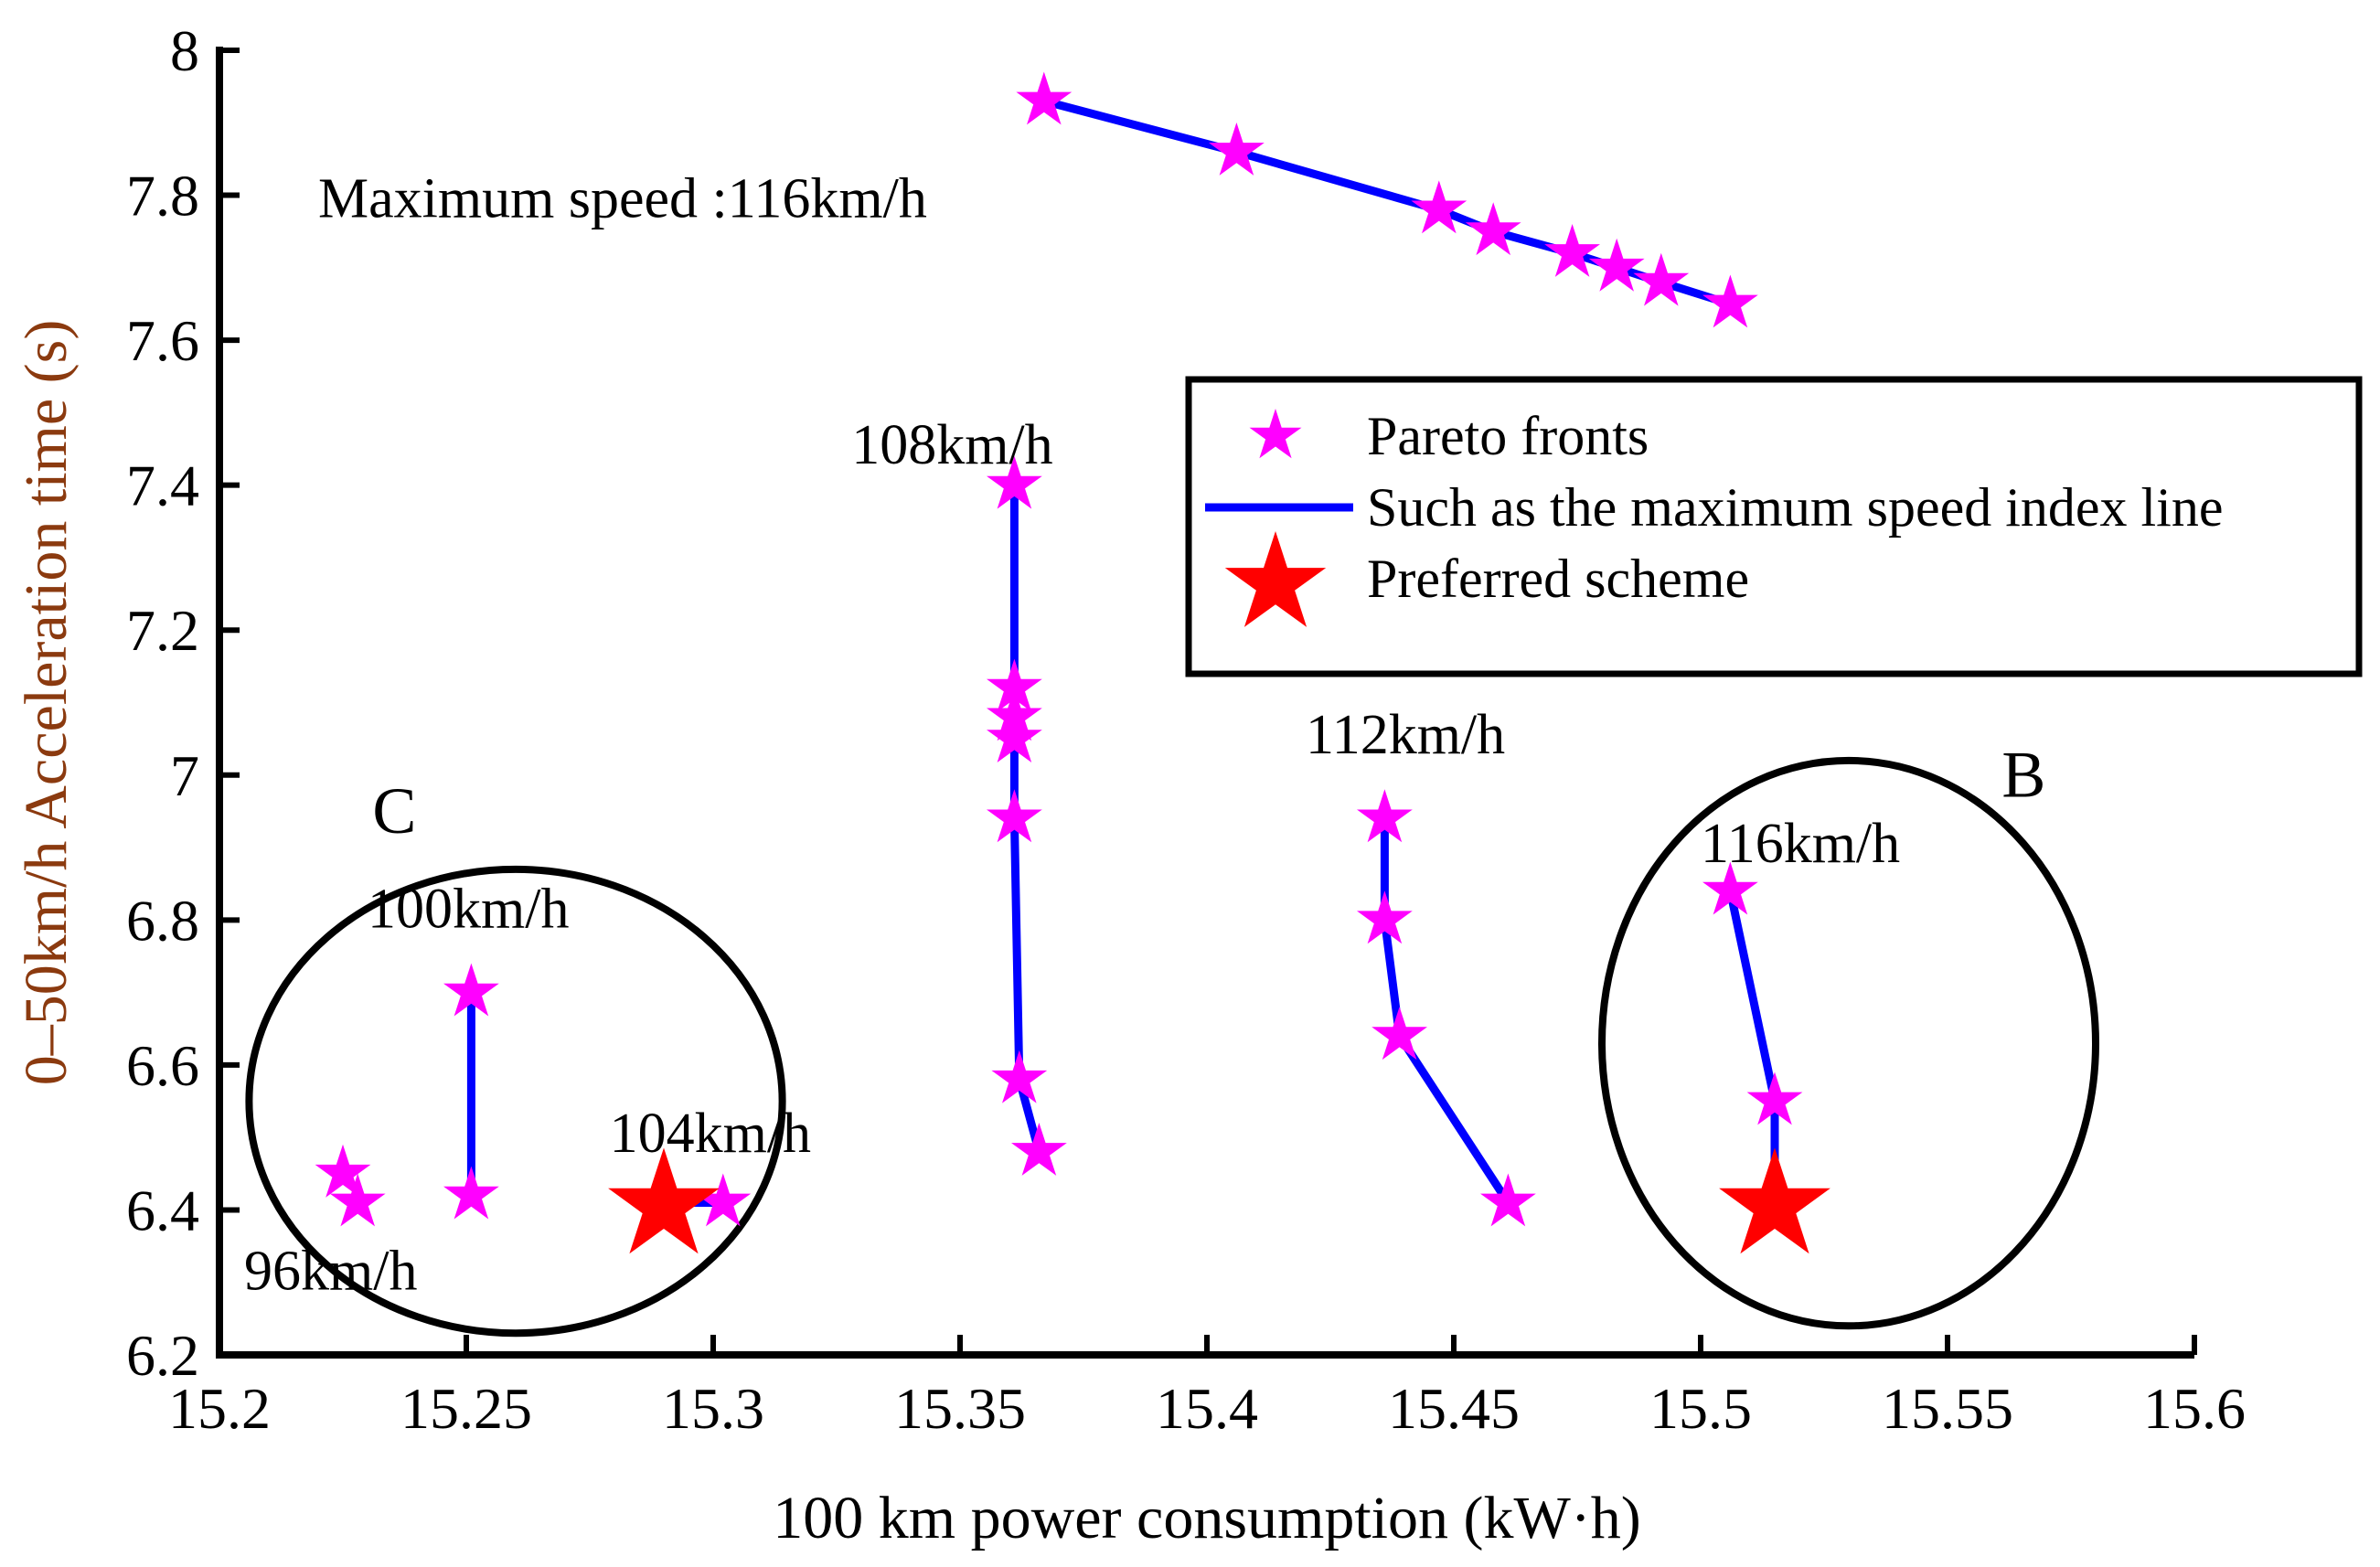 This screenshot has height=1567, width=2380. Describe the element at coordinates (219, 1409) in the screenshot. I see `x-tick-label: 15.2` at that location.